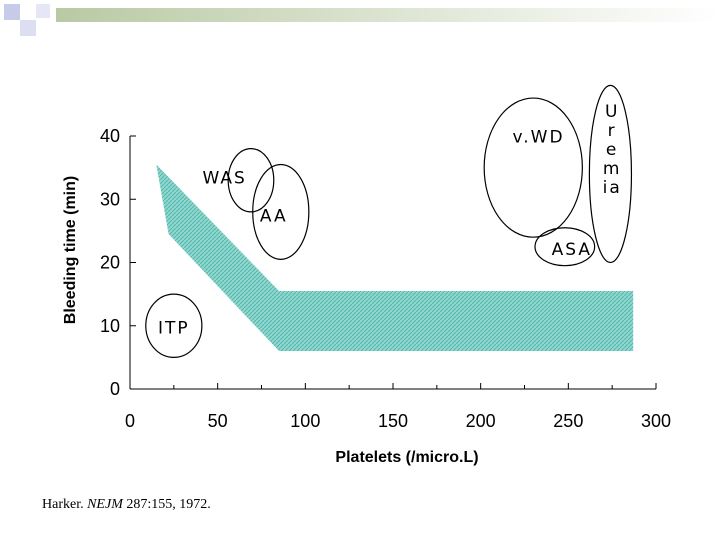 The image size is (720, 540). What do you see at coordinates (533, 167) in the screenshot?
I see `v-wd-ellipse` at bounding box center [533, 167].